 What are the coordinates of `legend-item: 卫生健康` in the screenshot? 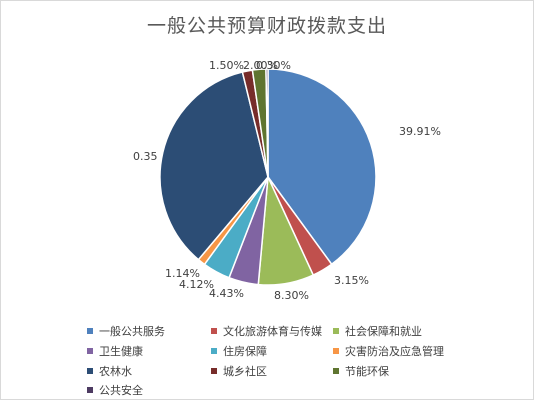 It's located at (115, 351).